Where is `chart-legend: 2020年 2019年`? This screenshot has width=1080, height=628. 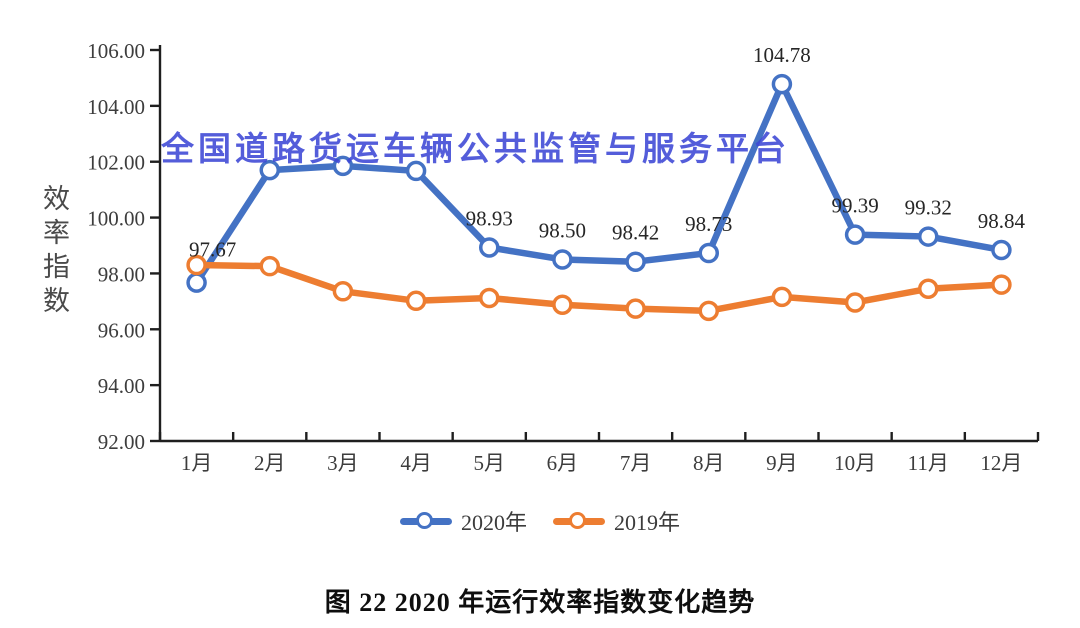
chart-legend: 2020年 2019年 is located at coordinates (540, 521).